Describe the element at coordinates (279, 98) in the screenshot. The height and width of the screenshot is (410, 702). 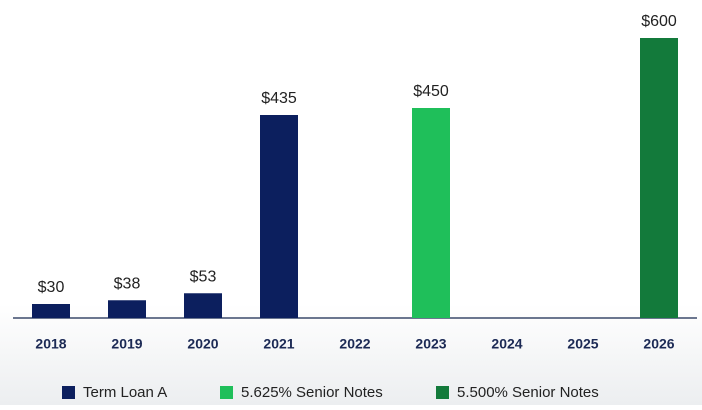
I see `data-label: $435` at that location.